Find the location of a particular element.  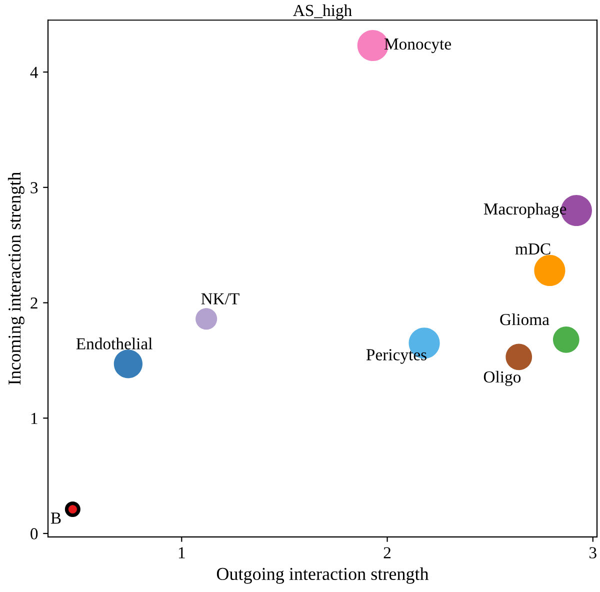

y-tick-label: 0 is located at coordinates (34, 534).